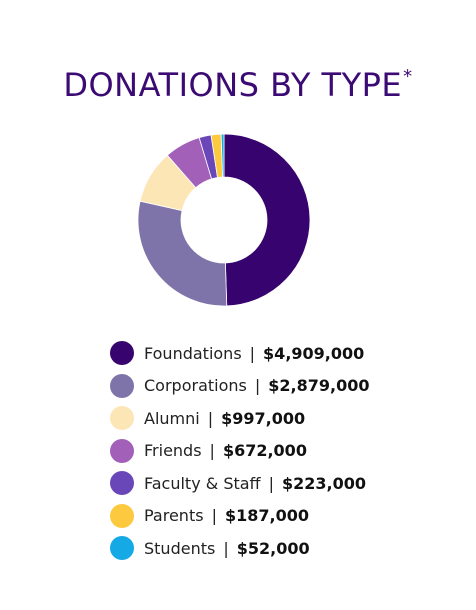 This screenshot has width=476, height=610. What do you see at coordinates (263, 418) in the screenshot?
I see `legend-amount-label: $997,000` at bounding box center [263, 418].